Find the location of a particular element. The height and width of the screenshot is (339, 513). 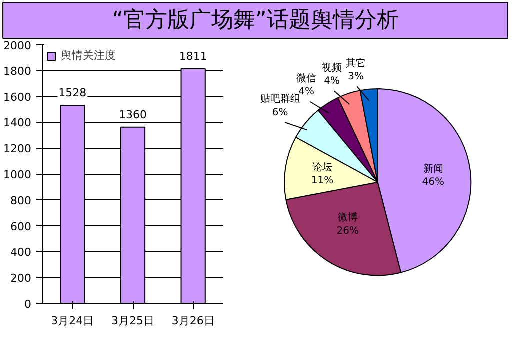

y-tick-label: 1400 is located at coordinates (18, 123).